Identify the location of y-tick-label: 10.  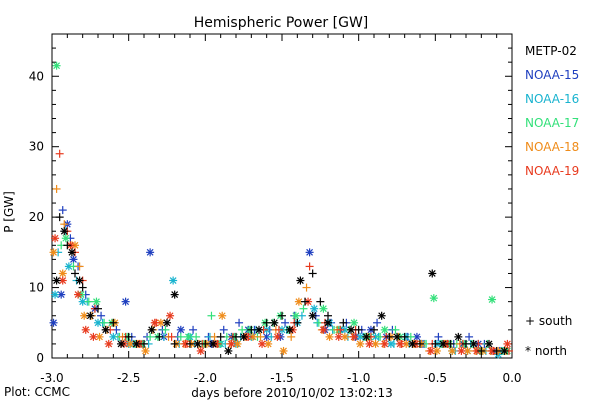
(36, 288).